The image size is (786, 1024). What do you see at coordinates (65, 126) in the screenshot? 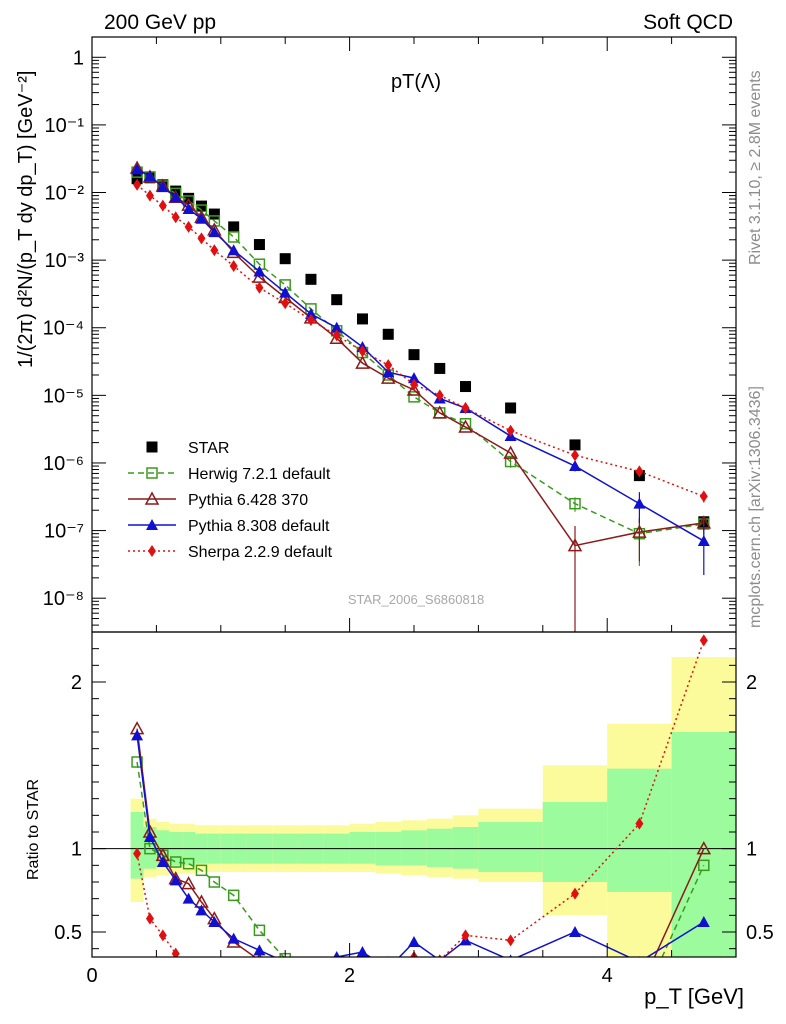
I see `y-tick-label: 10⁻¹` at bounding box center [65, 126].